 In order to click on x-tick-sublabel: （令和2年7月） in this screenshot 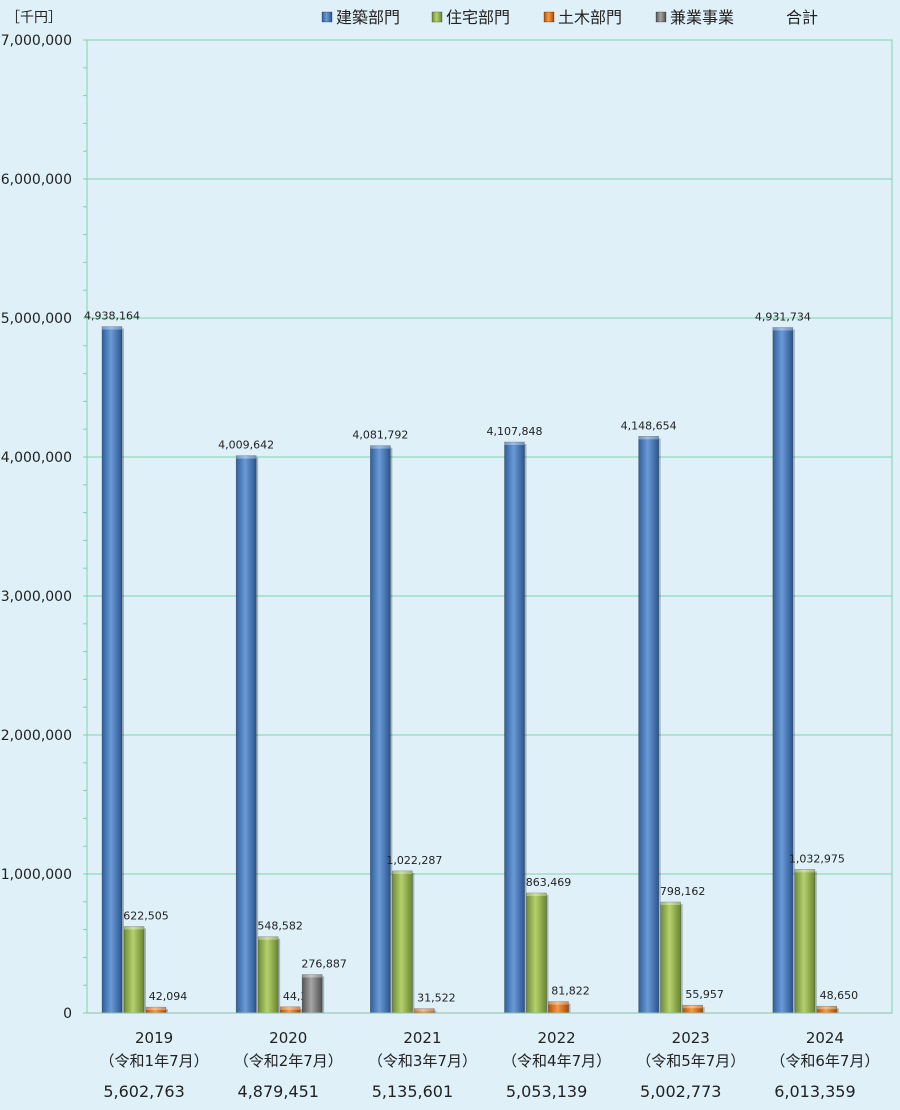, I will do `click(288, 1061)`.